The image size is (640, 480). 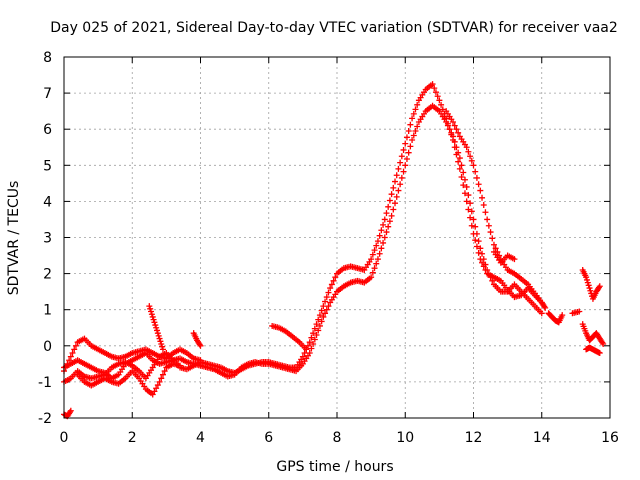 I want to click on y-tick-label: 0, so click(x=47, y=347).